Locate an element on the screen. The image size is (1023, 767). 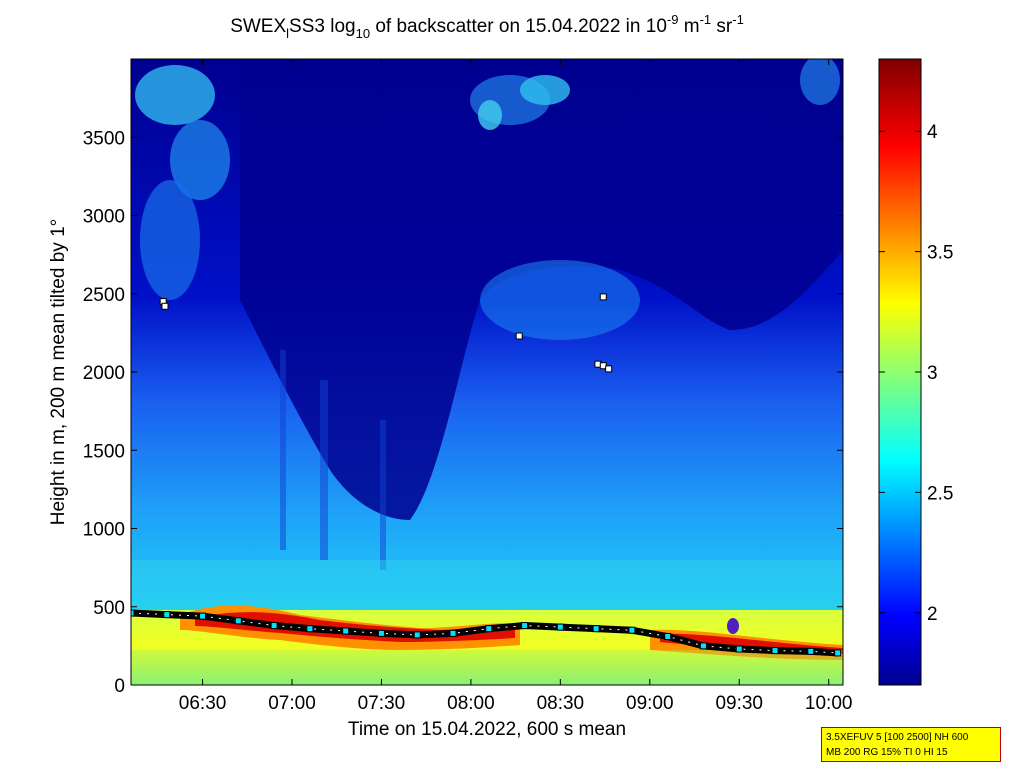
title-sup-c: -9 is located at coordinates (673, 19).